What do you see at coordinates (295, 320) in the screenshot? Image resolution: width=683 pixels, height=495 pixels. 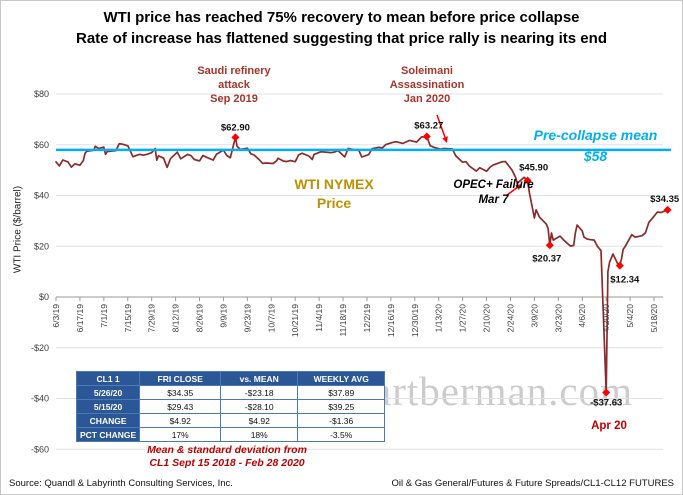 I see `x-tick-label: 10/21/19` at bounding box center [295, 320].